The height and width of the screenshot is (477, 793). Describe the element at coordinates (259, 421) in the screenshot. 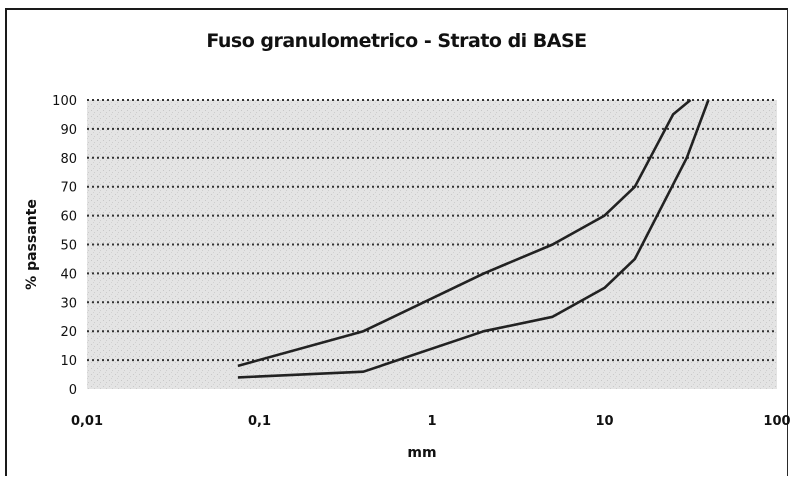

I see `x-tick-label: 0,1` at that location.